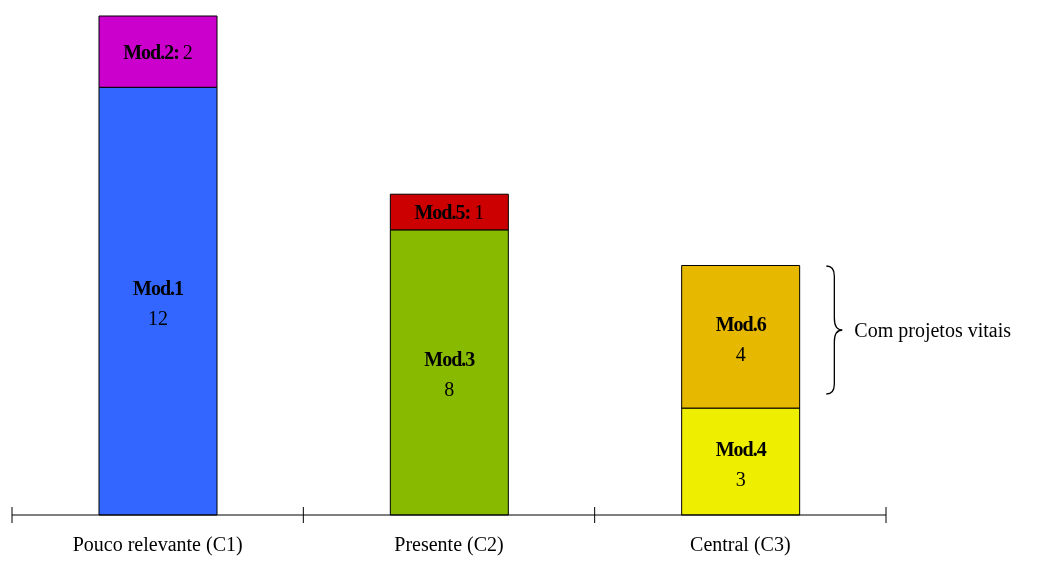  Describe the element at coordinates (153, 51) in the screenshot. I see `series-label: Mod.2:` at that location.